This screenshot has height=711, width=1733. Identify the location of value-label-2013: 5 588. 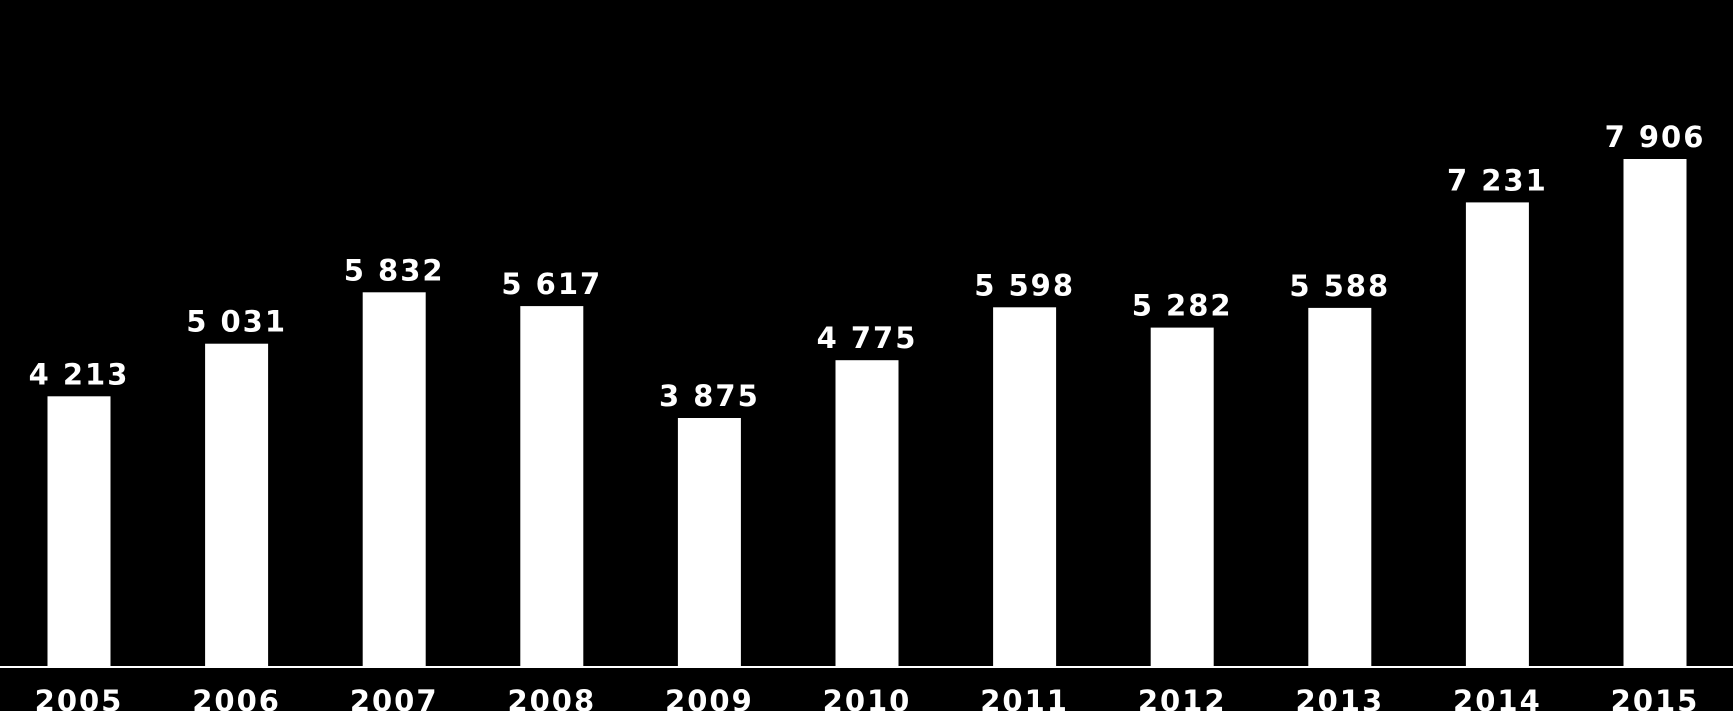
(1339, 286).